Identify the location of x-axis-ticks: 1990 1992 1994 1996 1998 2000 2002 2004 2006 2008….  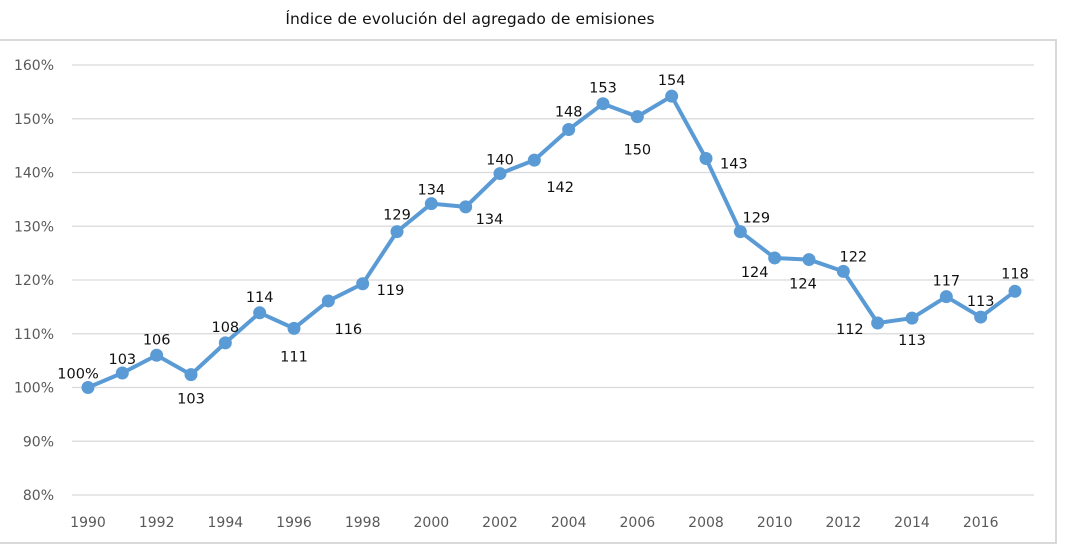
(534, 523).